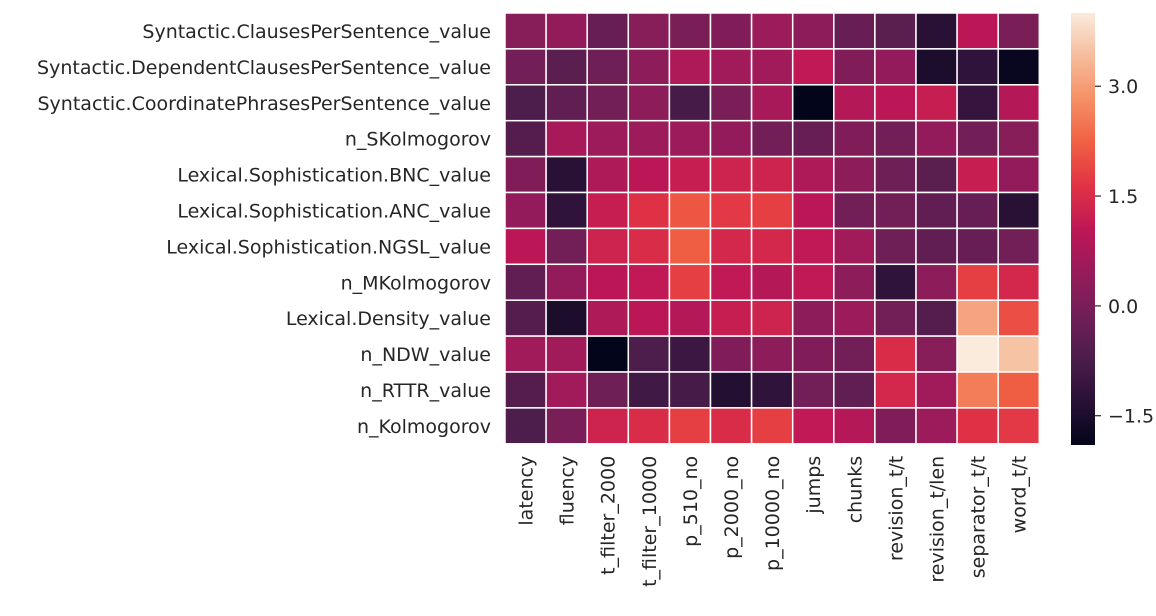 This screenshot has height=616, width=1156. What do you see at coordinates (424, 427) in the screenshot?
I see `row-label: n_Kolmogorov` at bounding box center [424, 427].